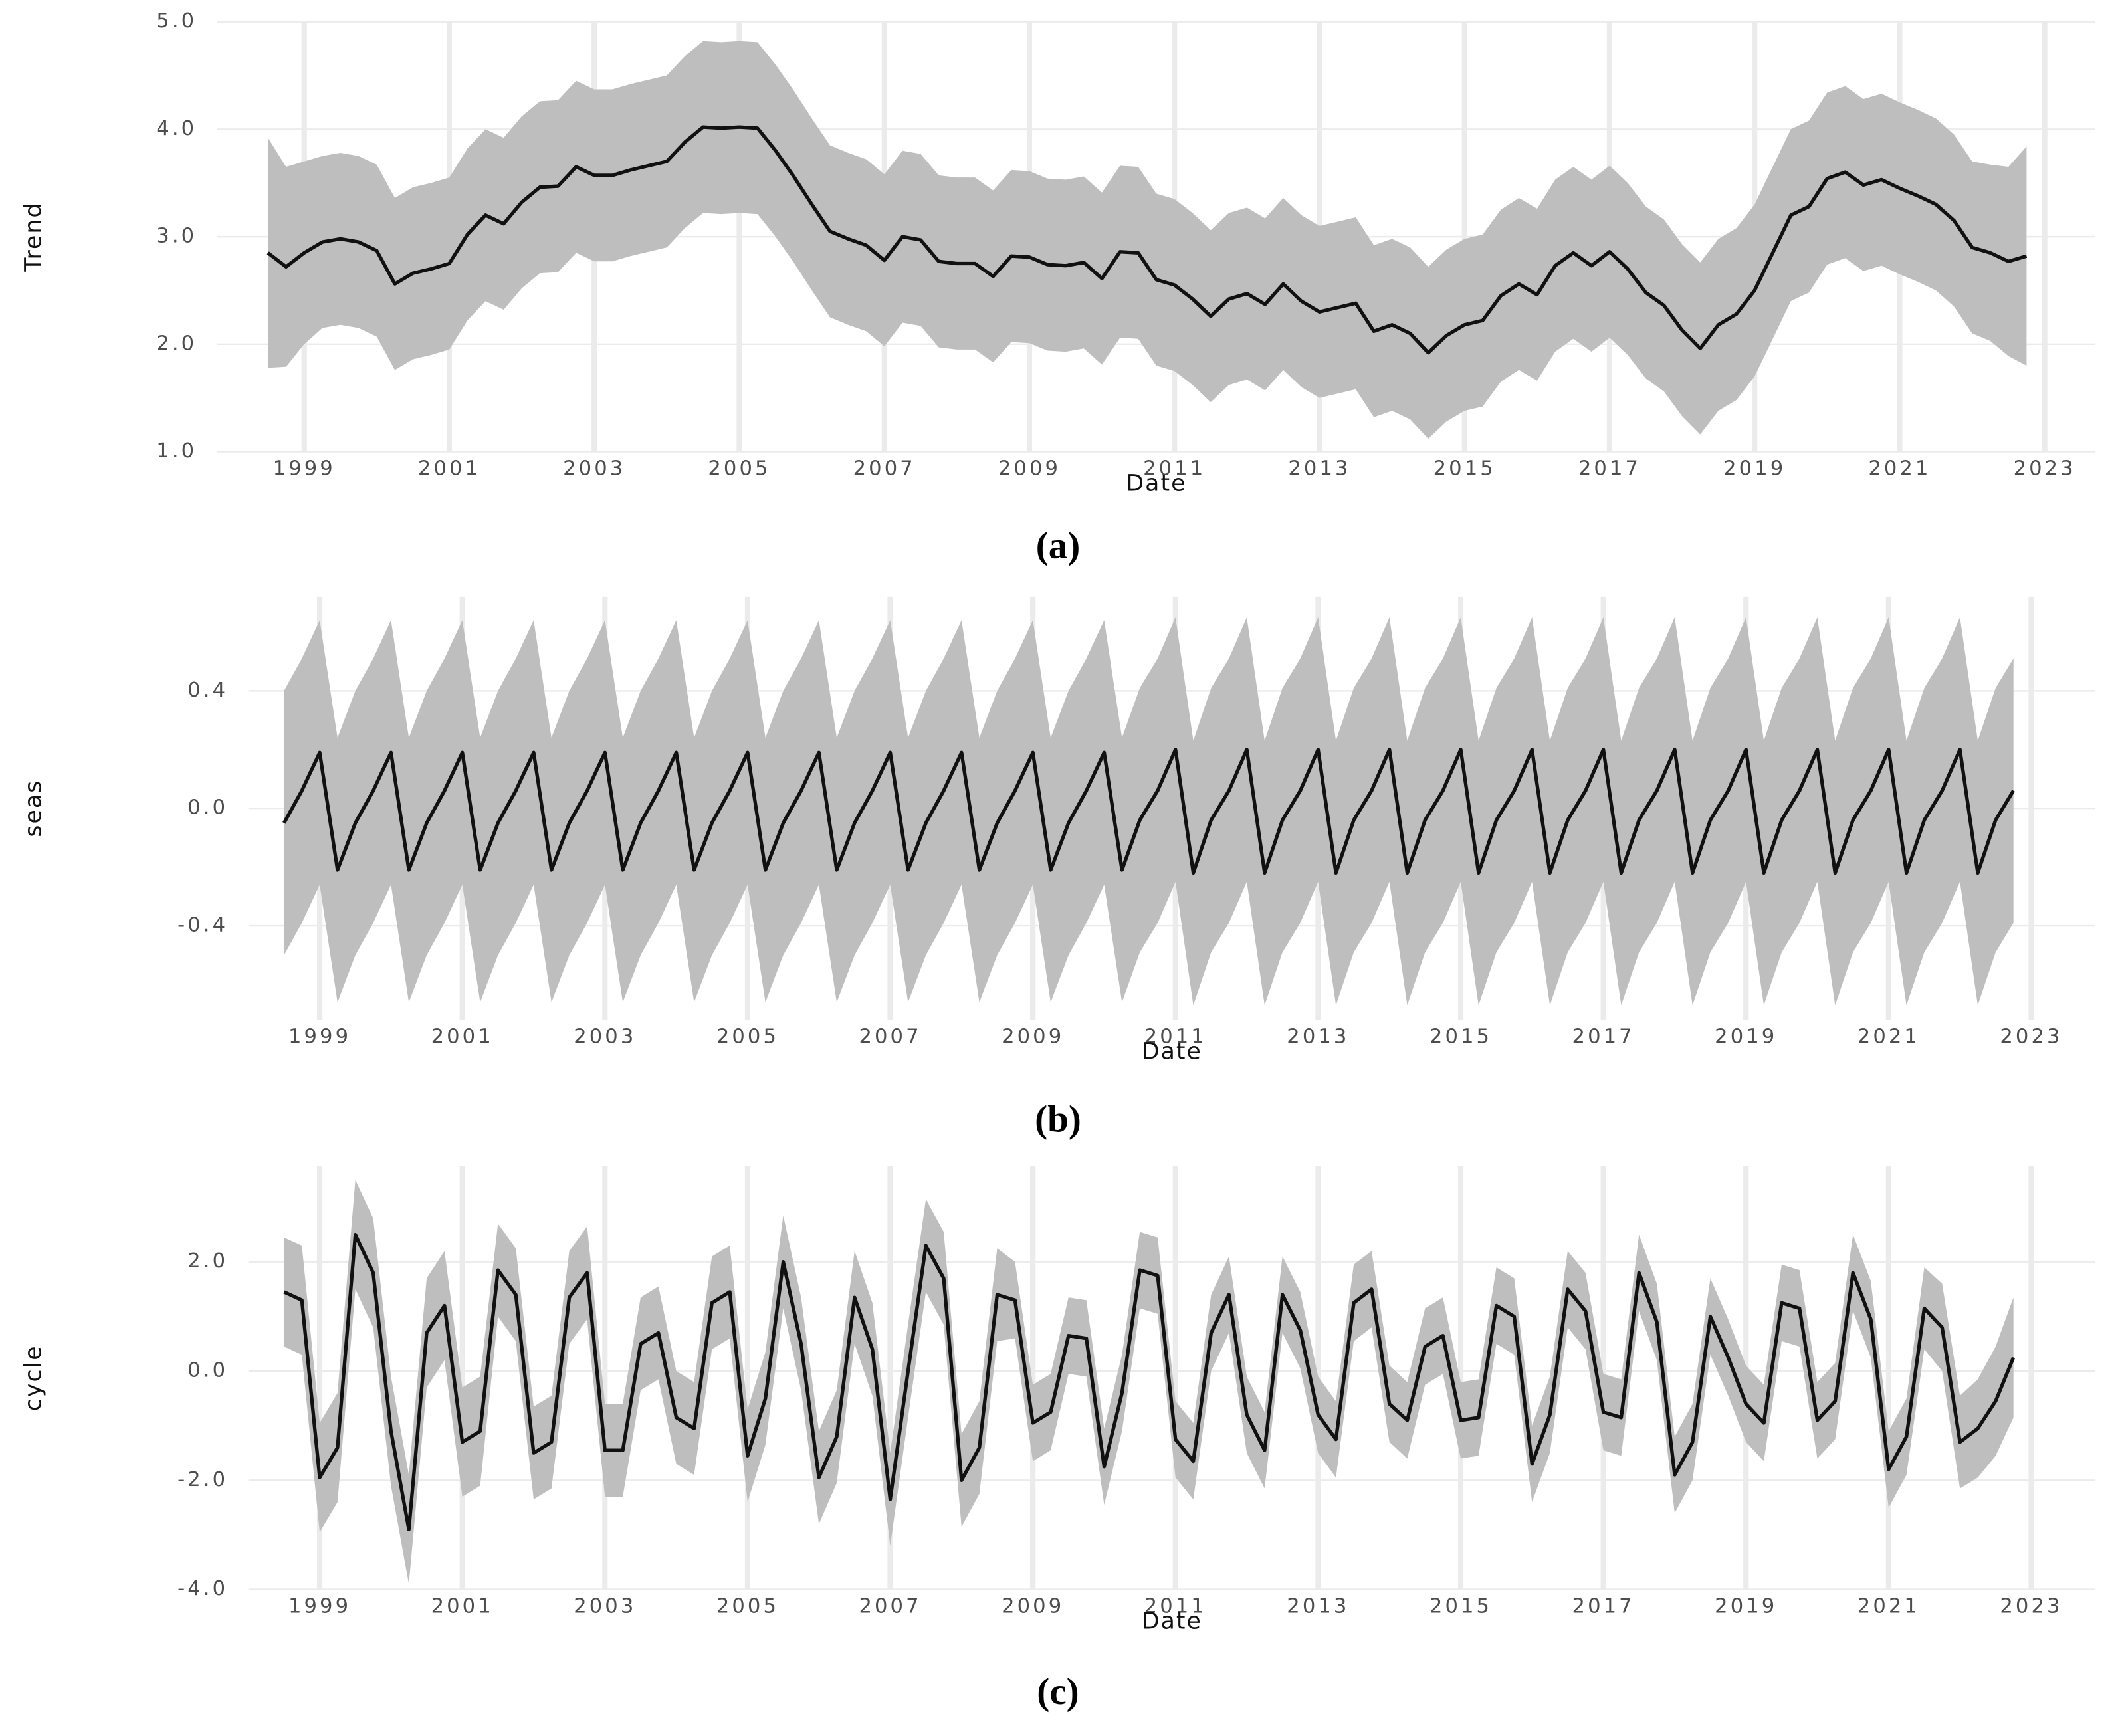  What do you see at coordinates (202, 926) in the screenshot?
I see `y-tick-label: -0.4` at bounding box center [202, 926].